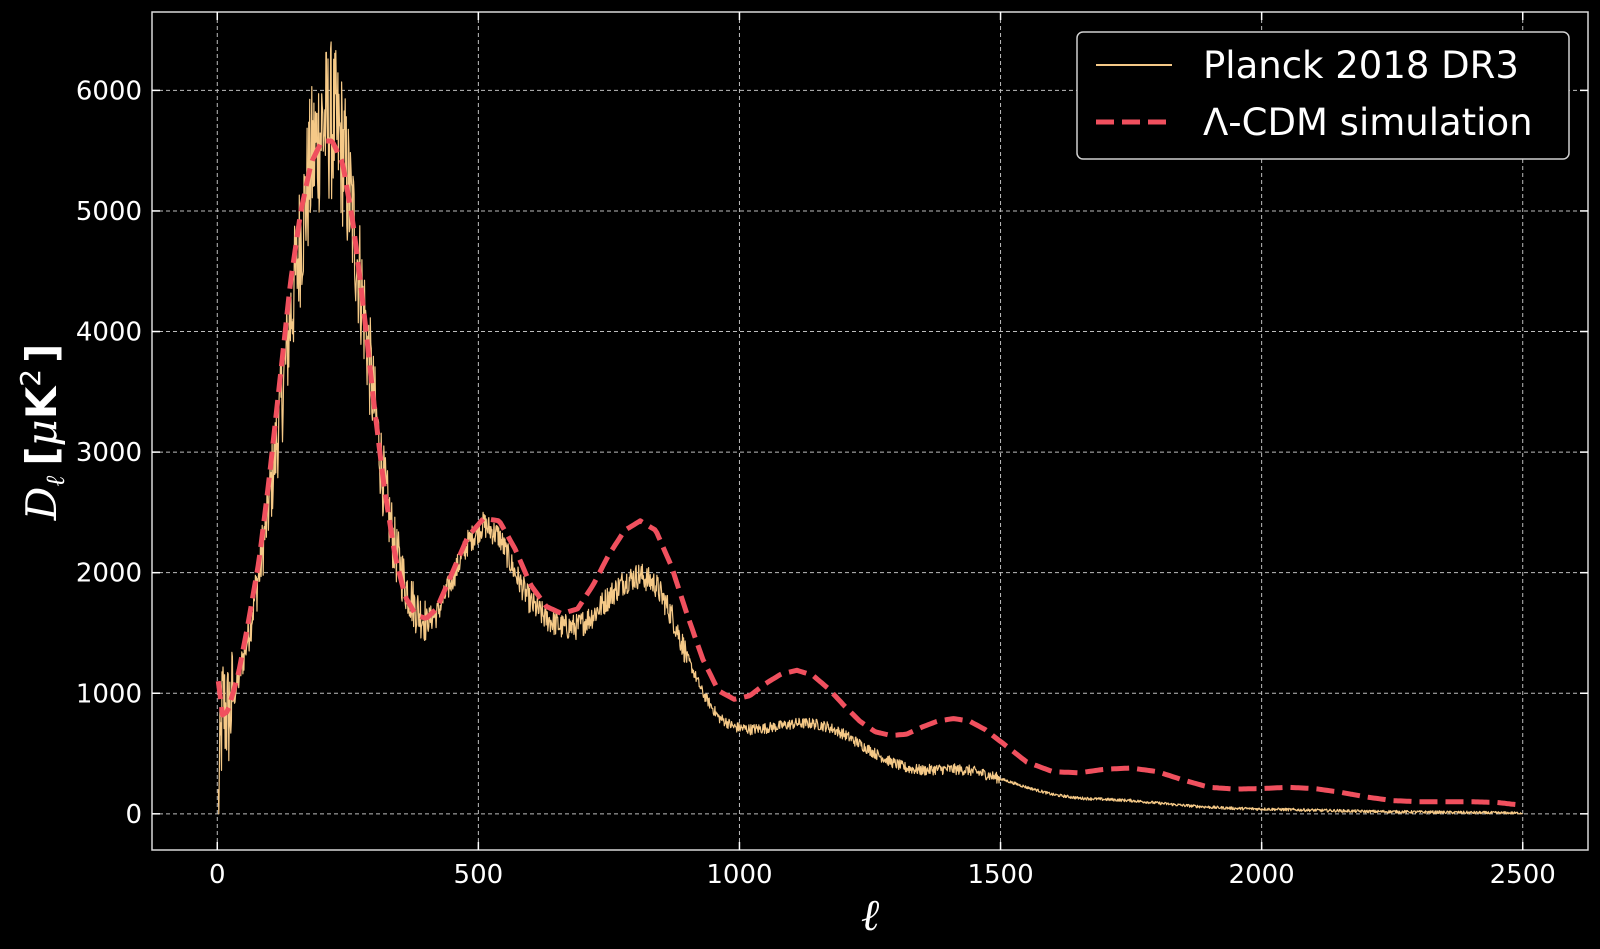 The image size is (1600, 949). I want to click on y-axis-label-sub: ℓ, so click(56, 481).